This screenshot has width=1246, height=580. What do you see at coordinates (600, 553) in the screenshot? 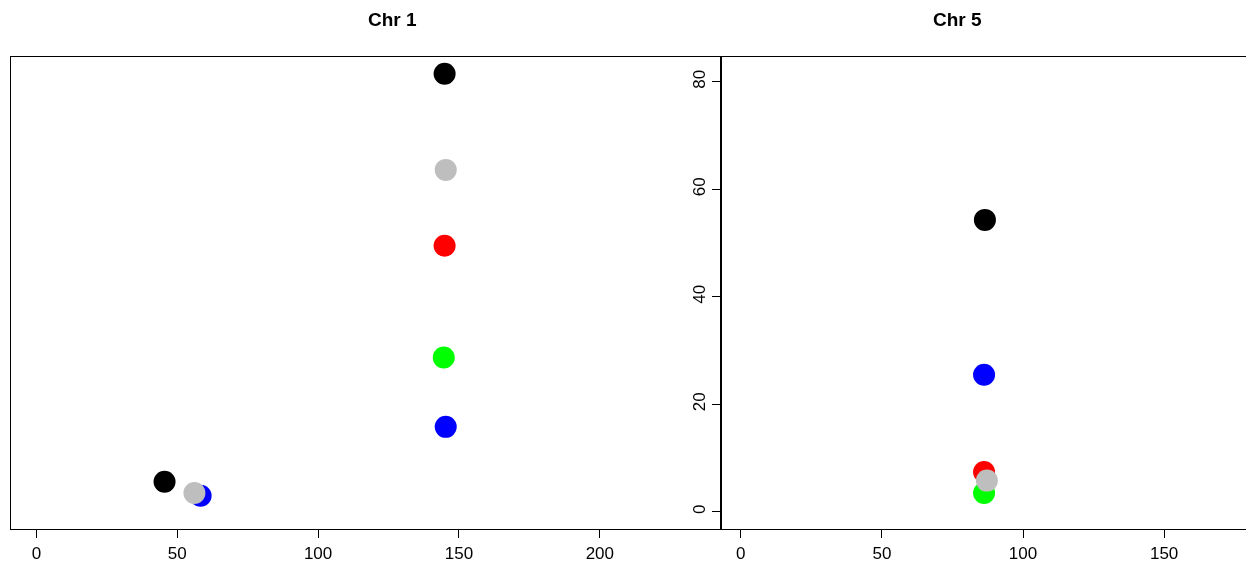
I see `x-tick-label: 200` at bounding box center [600, 553].